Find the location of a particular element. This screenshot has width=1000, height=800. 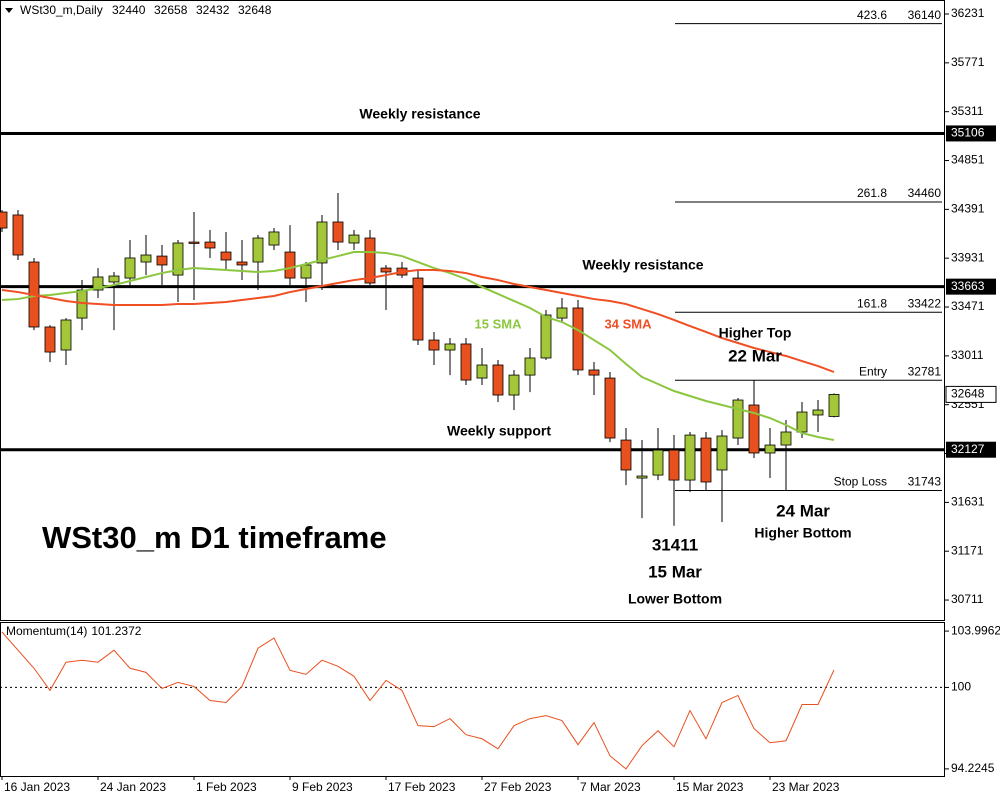

annotation: 15 Mar is located at coordinates (675, 571).